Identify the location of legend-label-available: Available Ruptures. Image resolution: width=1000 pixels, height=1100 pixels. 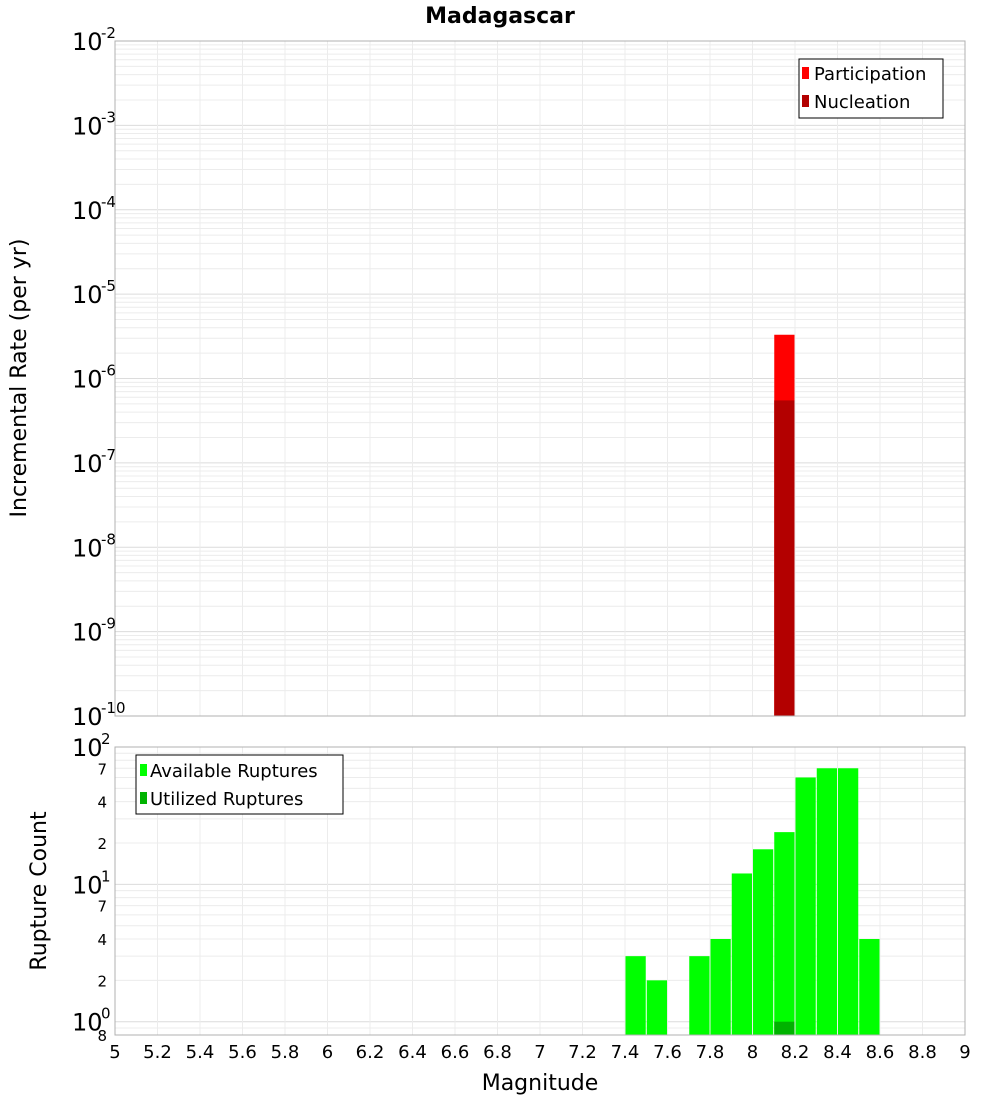
(234, 771).